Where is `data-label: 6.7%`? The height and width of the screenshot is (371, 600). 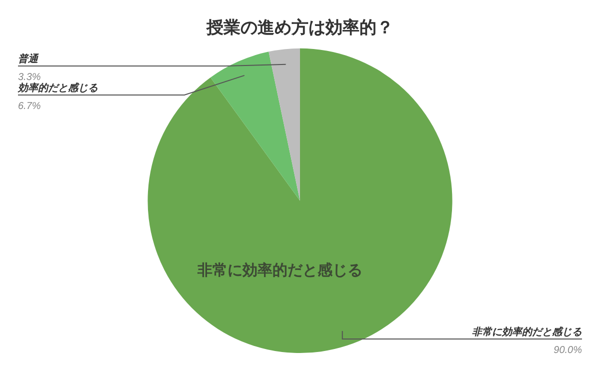 data-label: 6.7% is located at coordinates (29, 106).